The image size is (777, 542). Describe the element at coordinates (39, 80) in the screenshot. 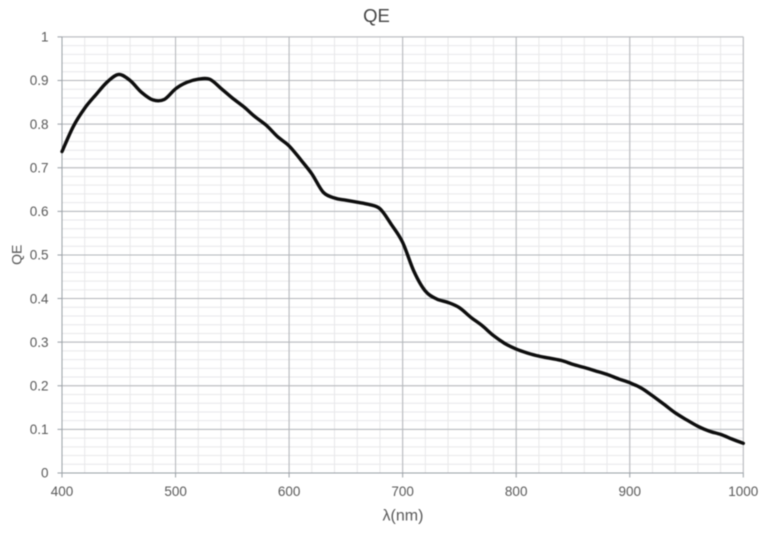

I see `svg-text: 0.9` at that location.